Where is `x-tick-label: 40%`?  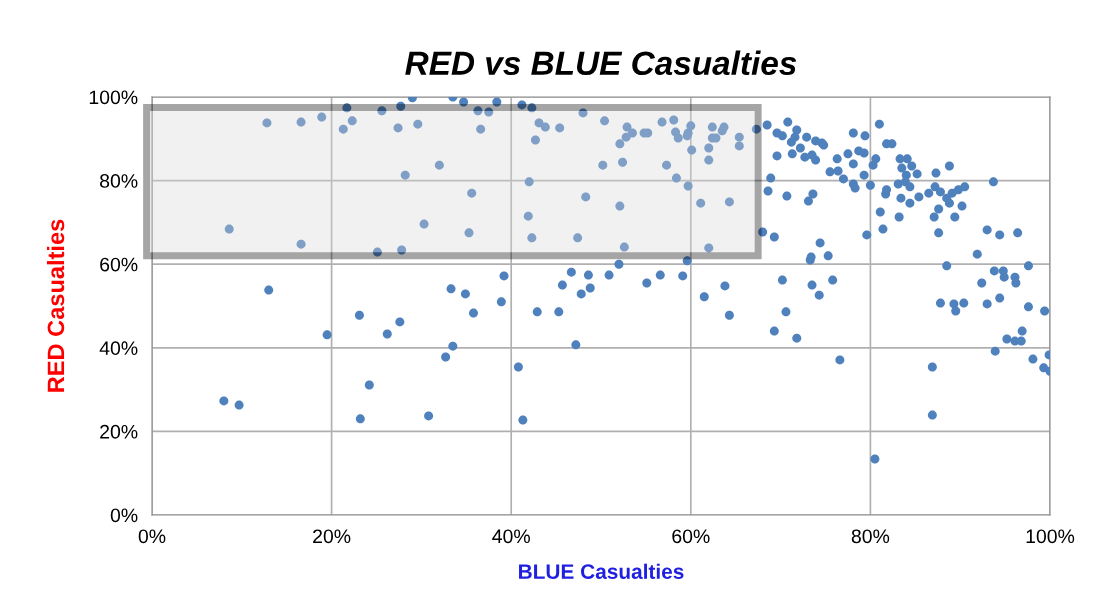
x-tick-label: 40% is located at coordinates (511, 536).